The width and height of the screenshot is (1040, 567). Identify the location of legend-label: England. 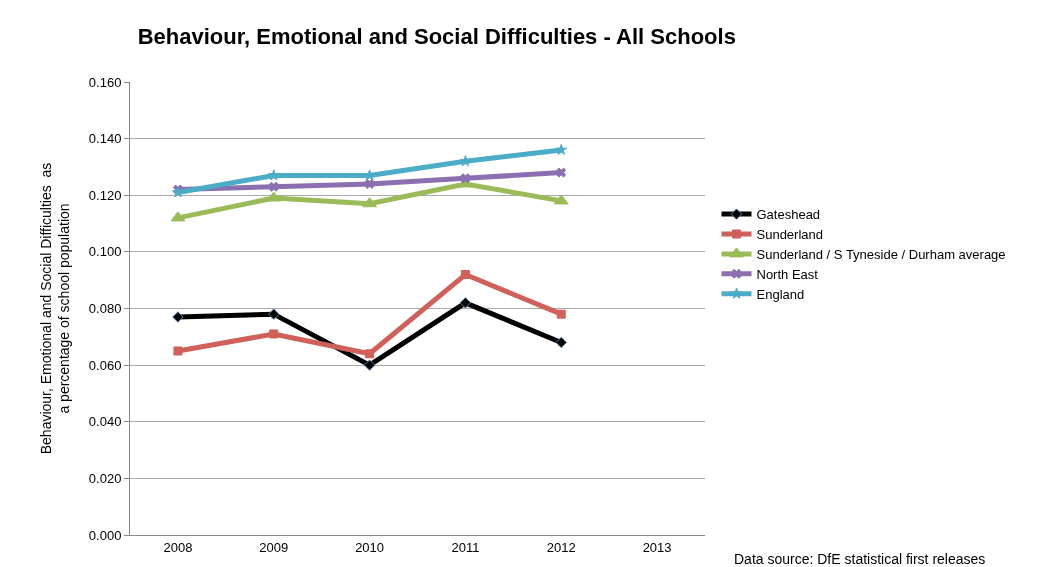
(780, 294).